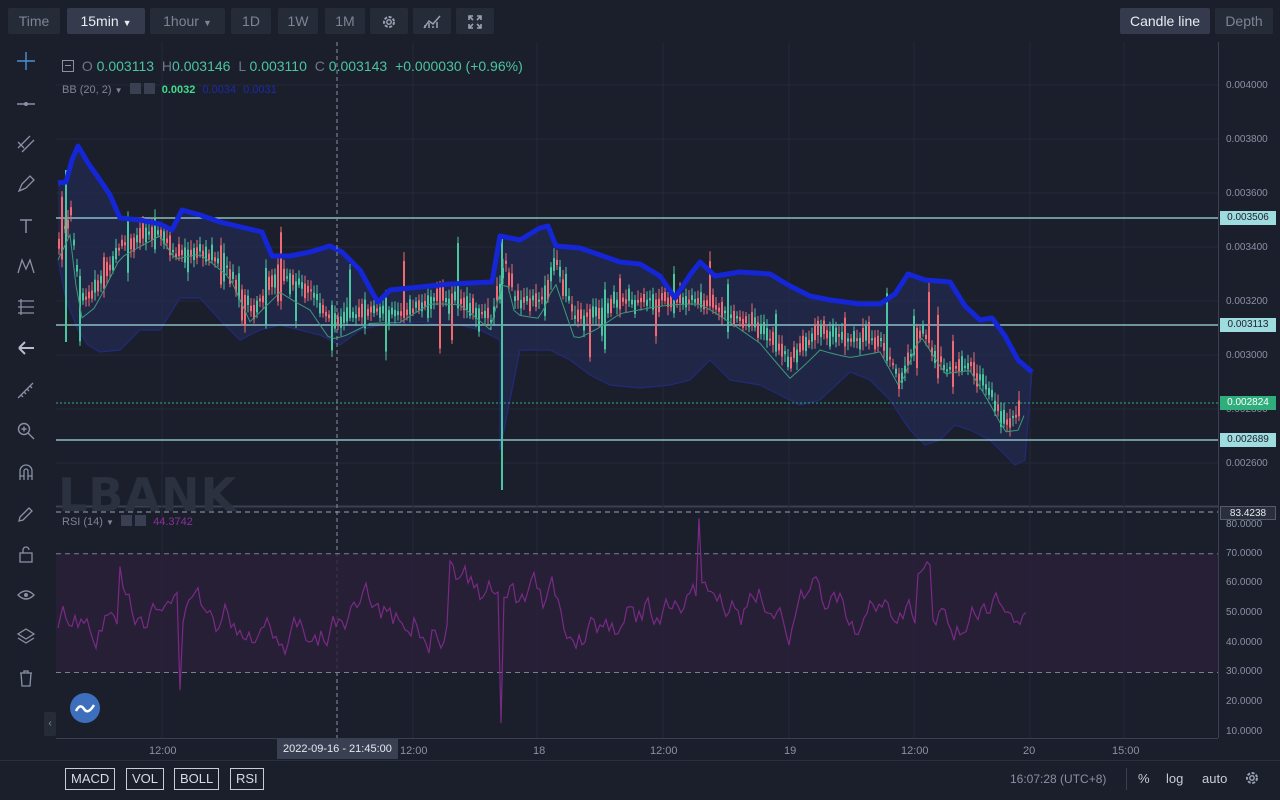 This screenshot has width=1280, height=800. Describe the element at coordinates (1248, 440) in the screenshot. I see `lower-line-price-tag: 0.002689` at that location.